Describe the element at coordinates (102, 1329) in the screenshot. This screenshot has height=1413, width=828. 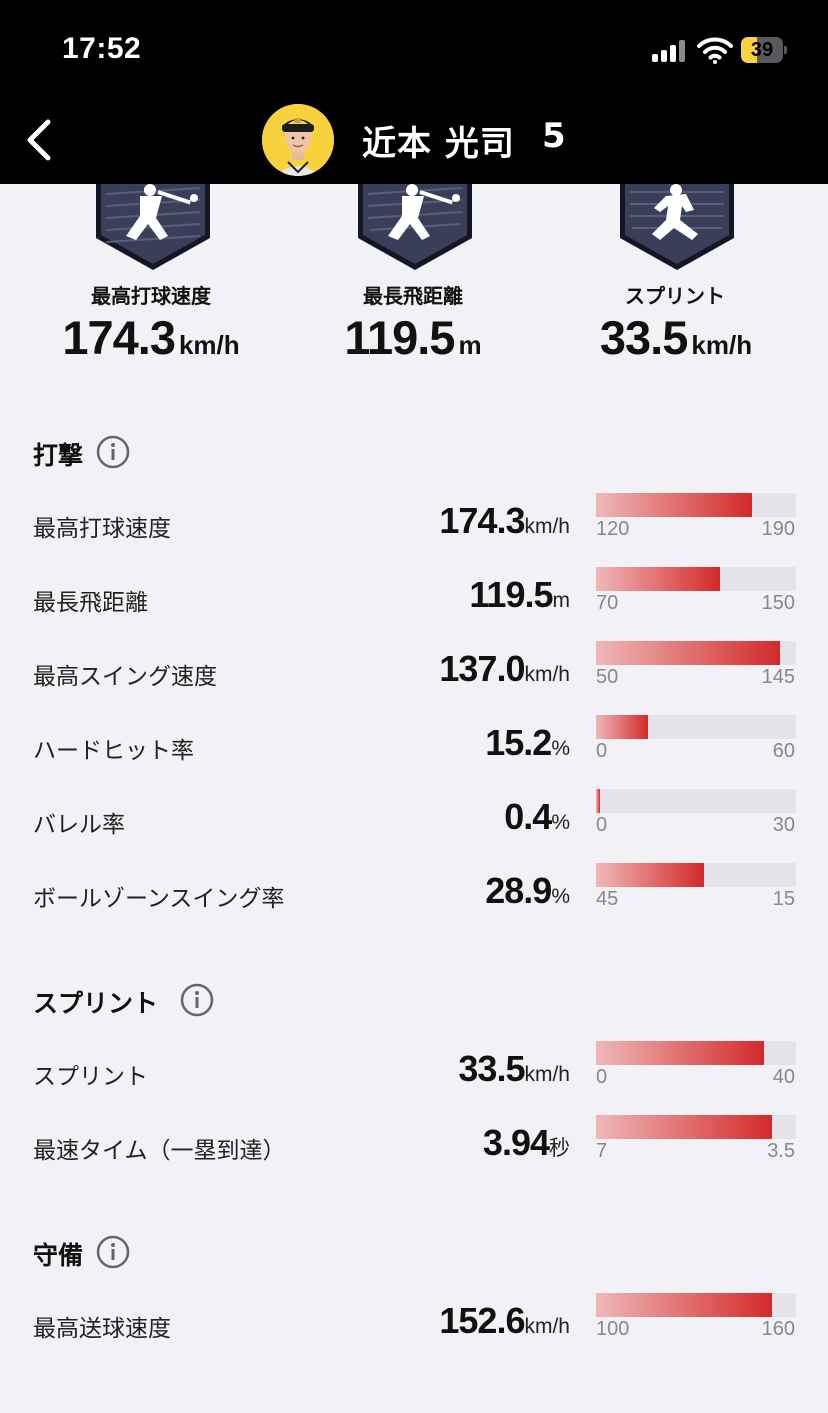
I see `stat-label: 最高送球速度` at that location.